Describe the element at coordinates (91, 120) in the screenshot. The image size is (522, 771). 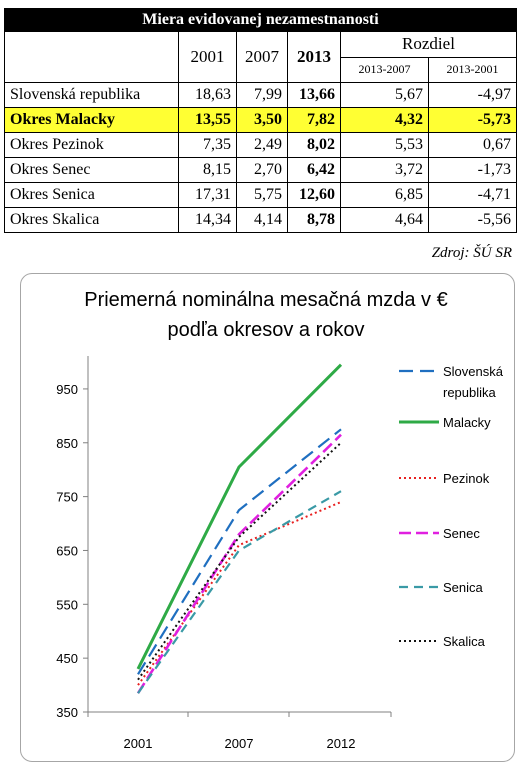
I see `row-name: Okres Malacky` at that location.